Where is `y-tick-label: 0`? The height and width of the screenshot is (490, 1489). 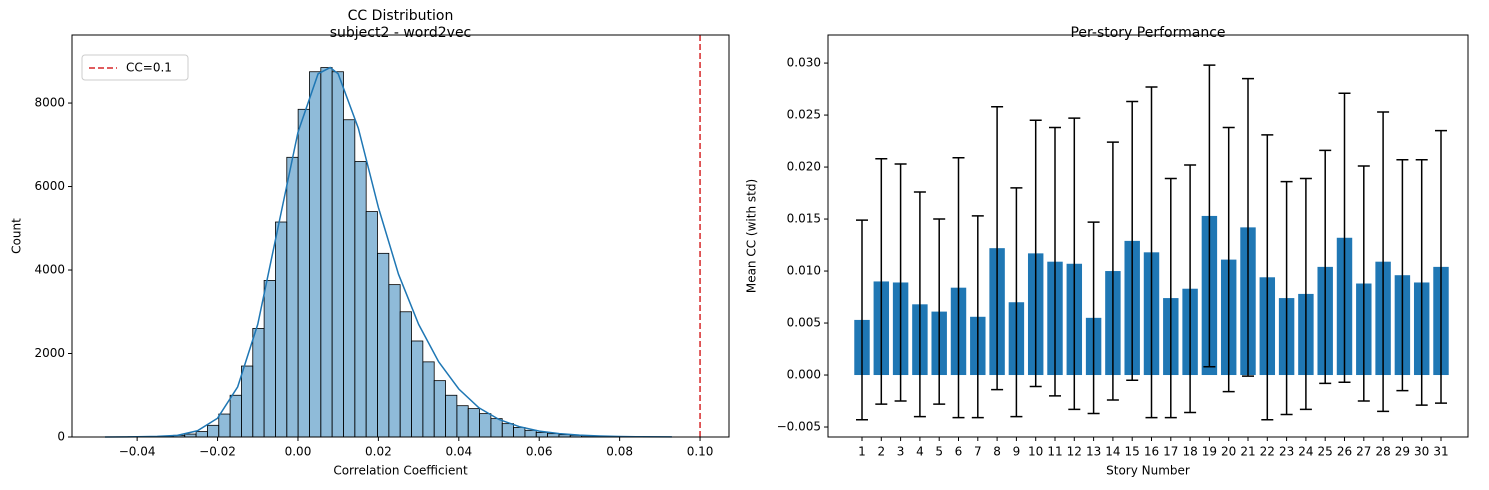 y-tick-label: 0 is located at coordinates (61, 437).